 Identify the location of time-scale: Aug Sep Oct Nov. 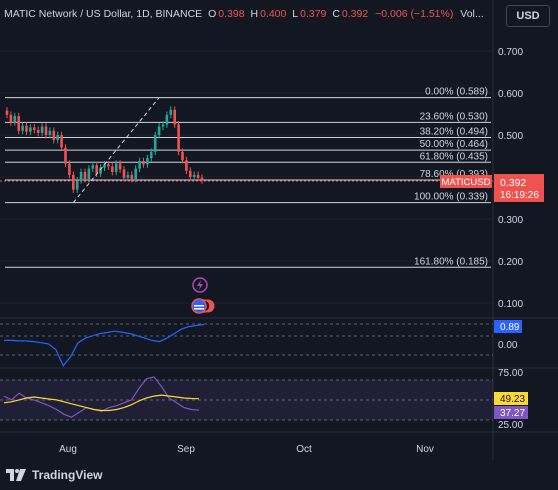
(246, 449).